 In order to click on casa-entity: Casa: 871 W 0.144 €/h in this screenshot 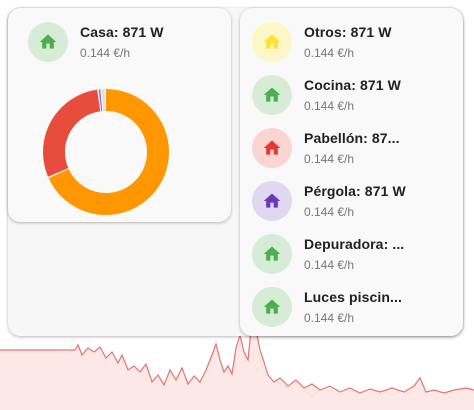, I will do `click(123, 44)`.